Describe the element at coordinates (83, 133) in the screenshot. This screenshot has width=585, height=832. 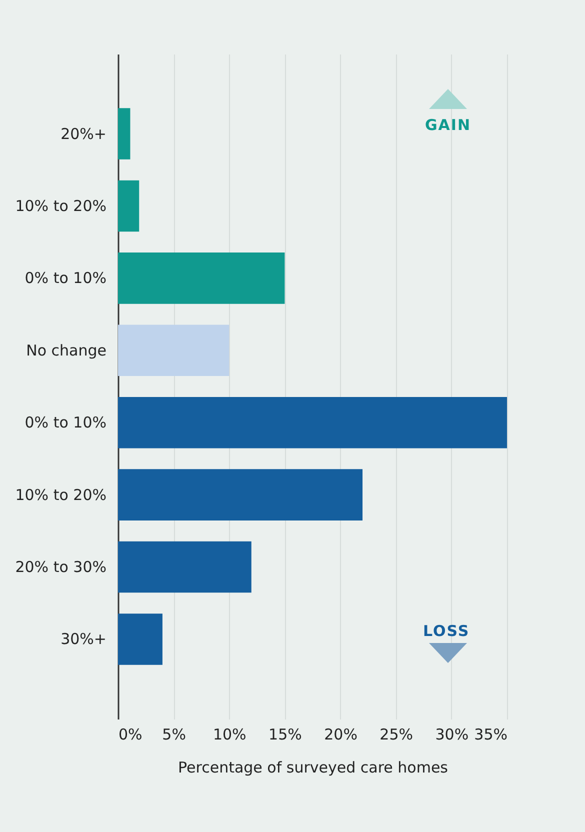
I see `y-tick-label: 20%+` at that location.